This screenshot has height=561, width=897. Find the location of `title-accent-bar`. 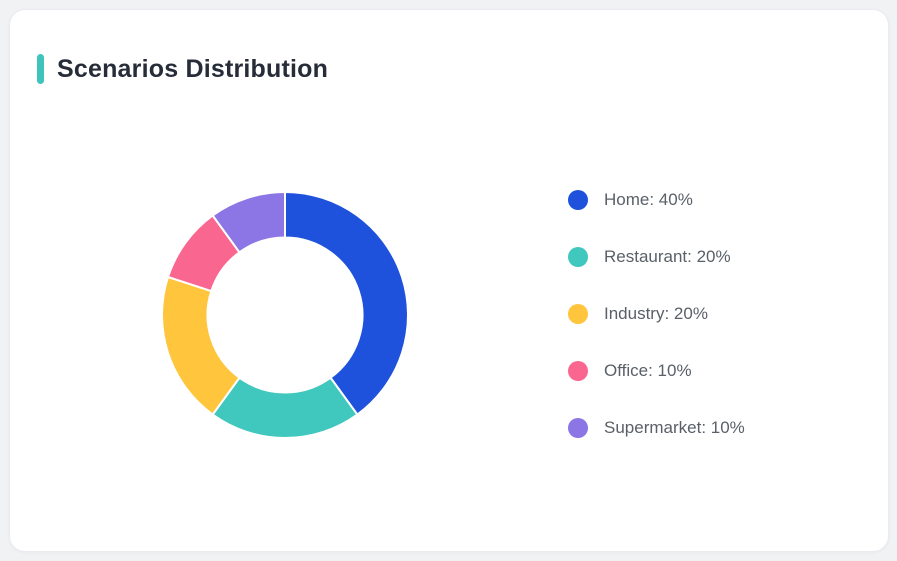

title-accent-bar is located at coordinates (40, 69).